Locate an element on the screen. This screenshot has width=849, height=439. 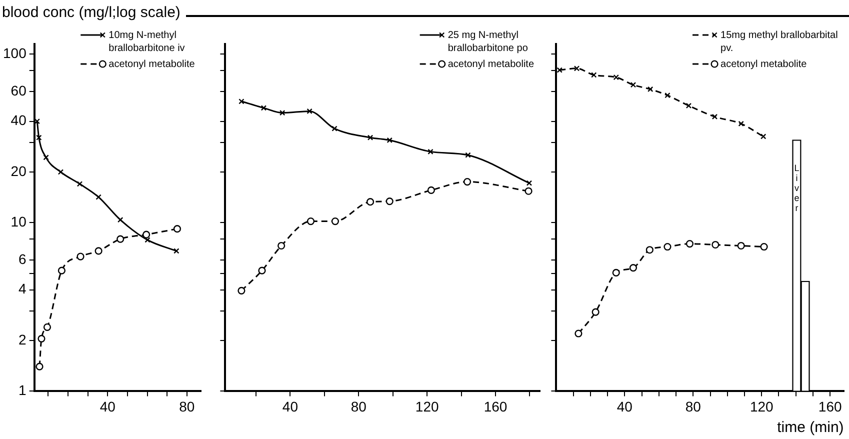
y-tick-label: 4 is located at coordinates (22, 288).